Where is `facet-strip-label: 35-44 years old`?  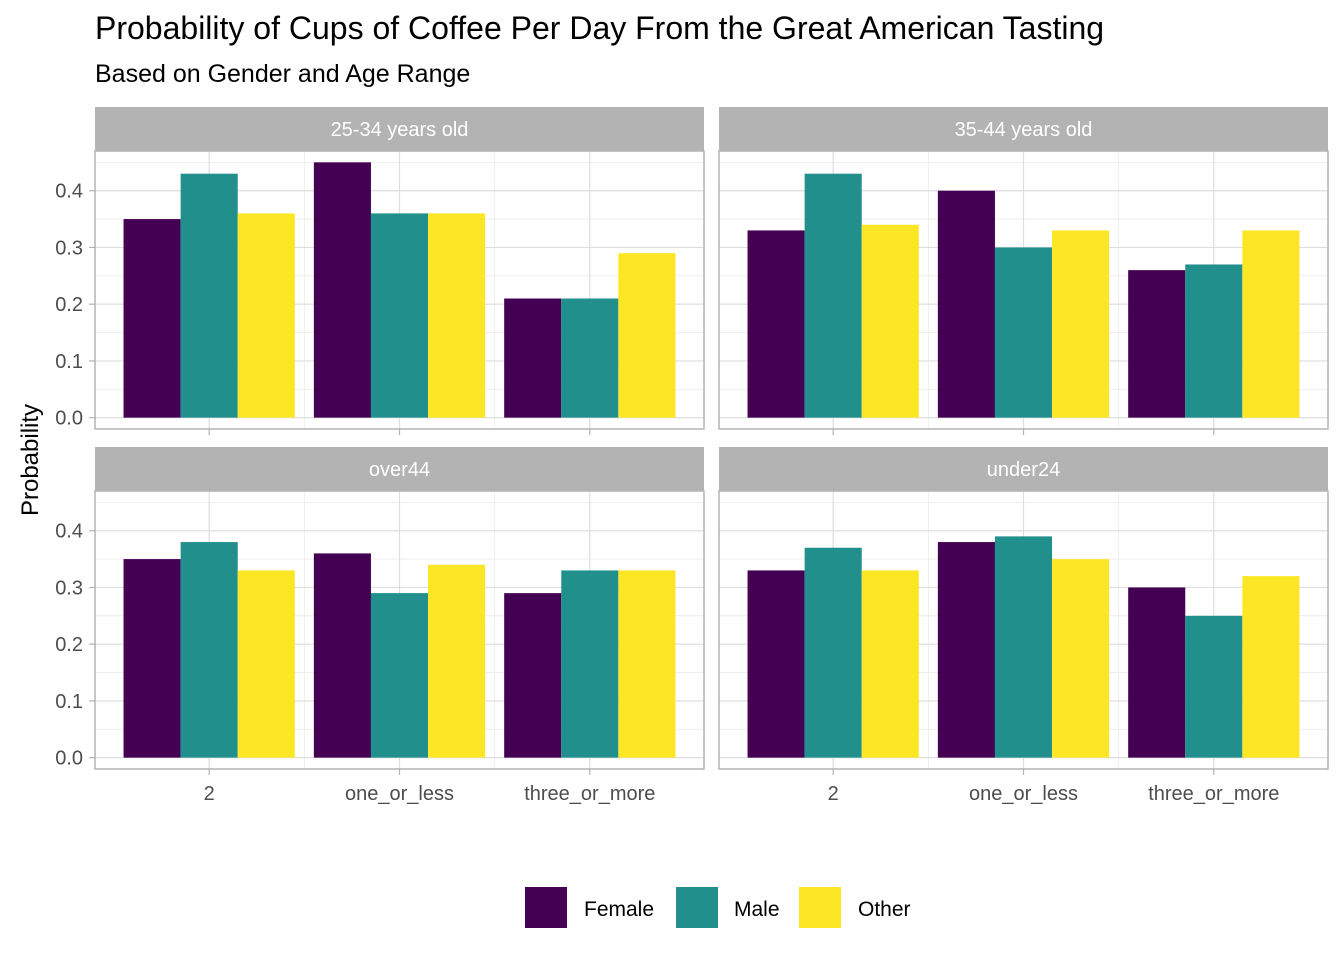 facet-strip-label: 35-44 years old is located at coordinates (1024, 130).